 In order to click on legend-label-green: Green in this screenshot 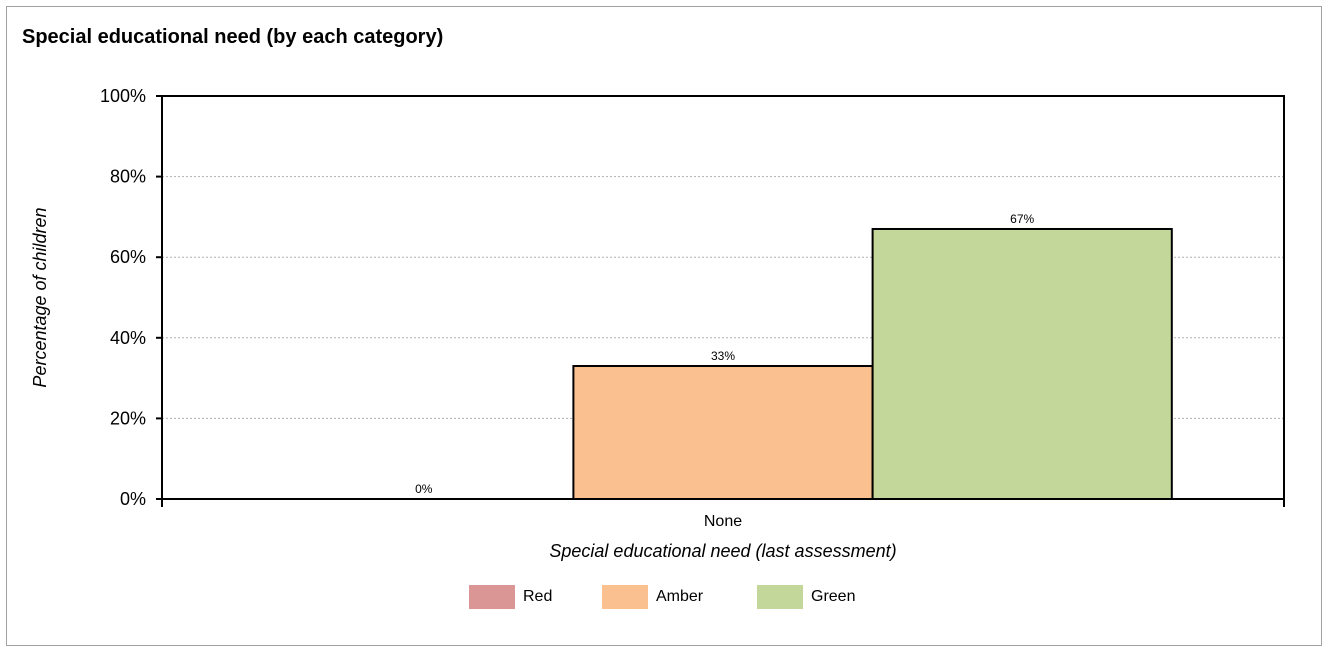, I will do `click(833, 596)`.